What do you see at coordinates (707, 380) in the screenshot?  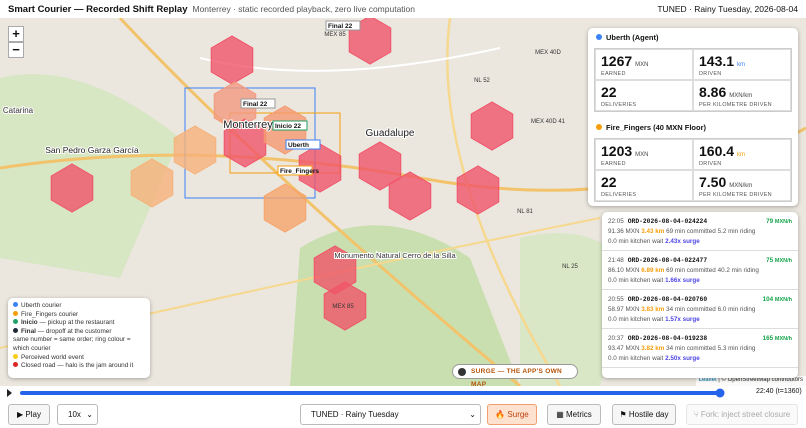 I see `leaflet-link: Leaflet` at bounding box center [707, 380].